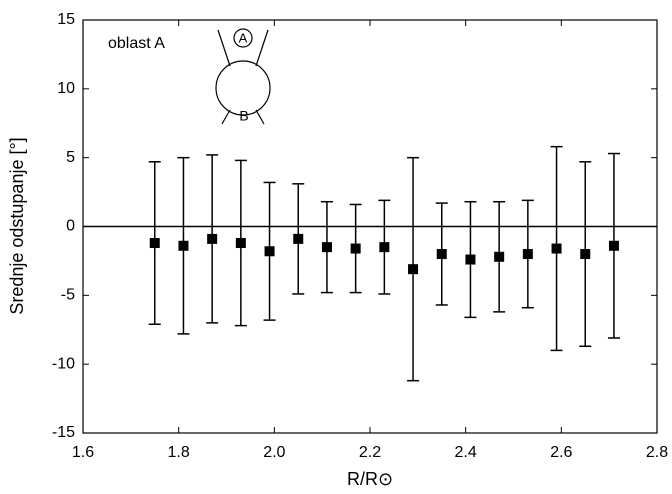 Image resolution: width=672 pixels, height=494 pixels. I want to click on diagram, so click(243, 76).